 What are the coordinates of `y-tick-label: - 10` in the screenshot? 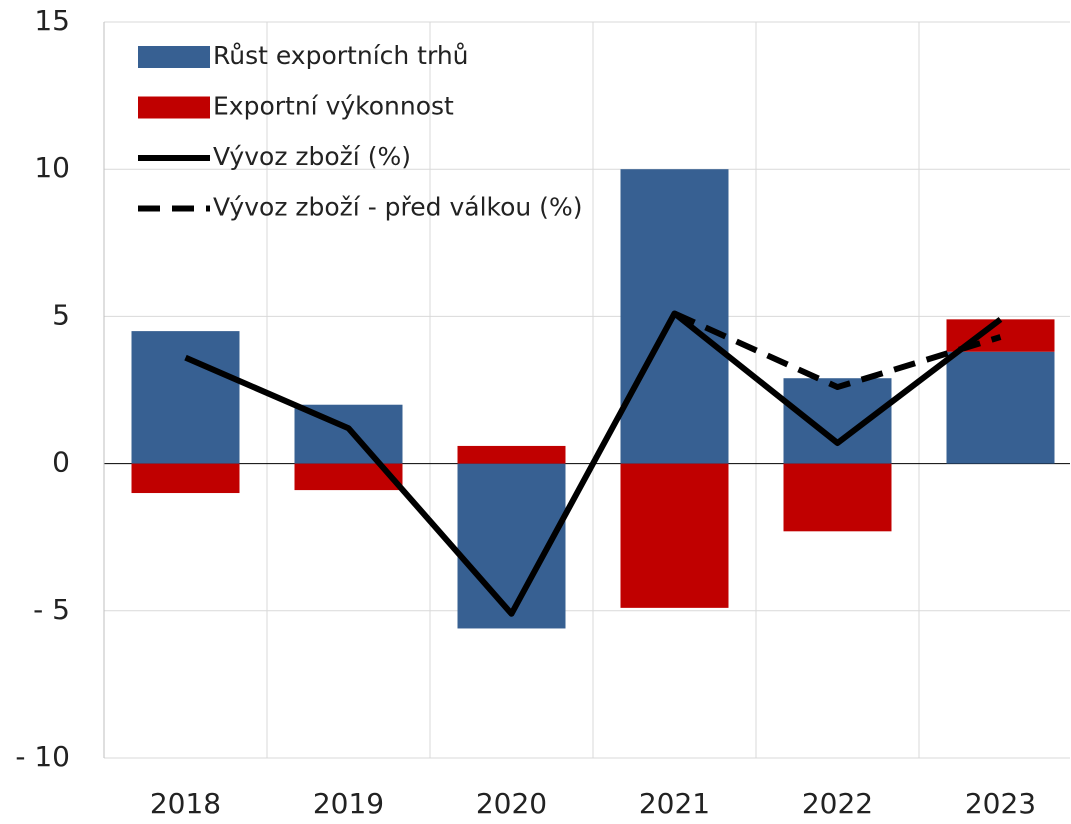 It's located at (42, 756).